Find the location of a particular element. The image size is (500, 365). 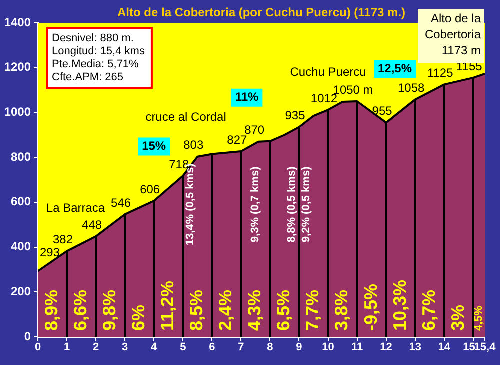

annotation: La Barraca is located at coordinates (76, 207).